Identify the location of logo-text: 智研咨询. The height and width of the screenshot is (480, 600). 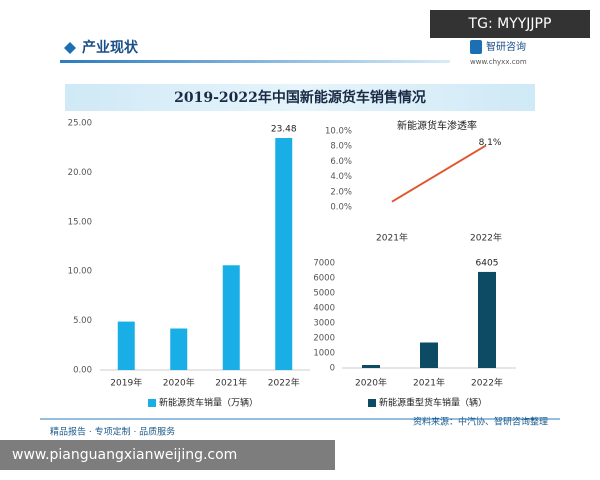
(506, 46).